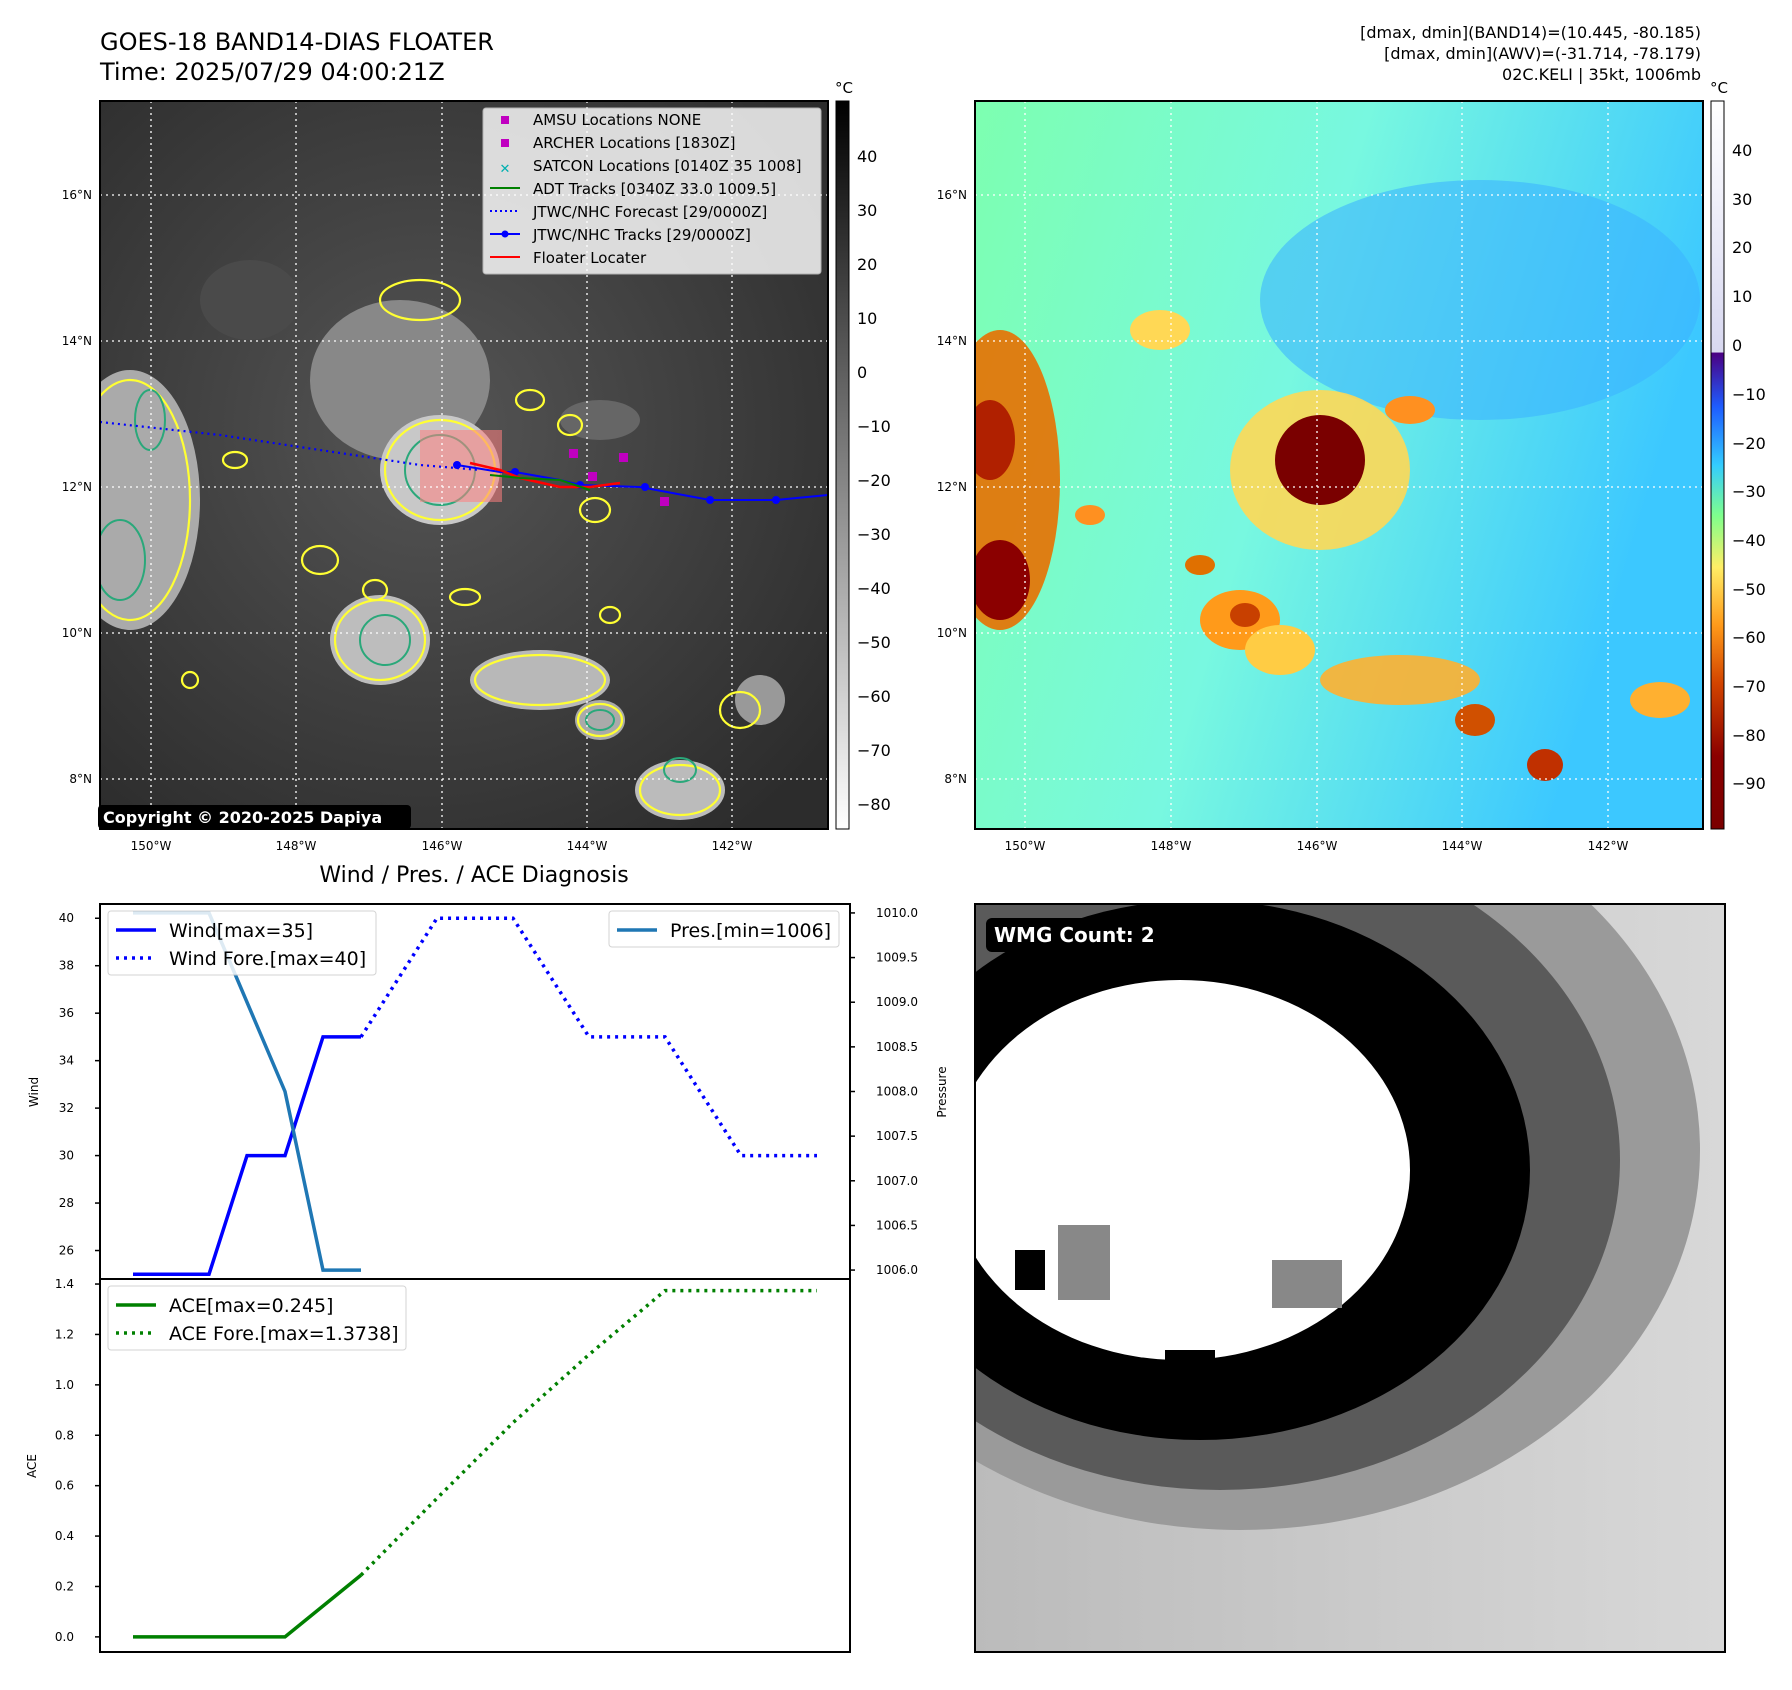  Describe the element at coordinates (1462, 846) in the screenshot. I see `awv-lon-tick: 144°W` at that location.